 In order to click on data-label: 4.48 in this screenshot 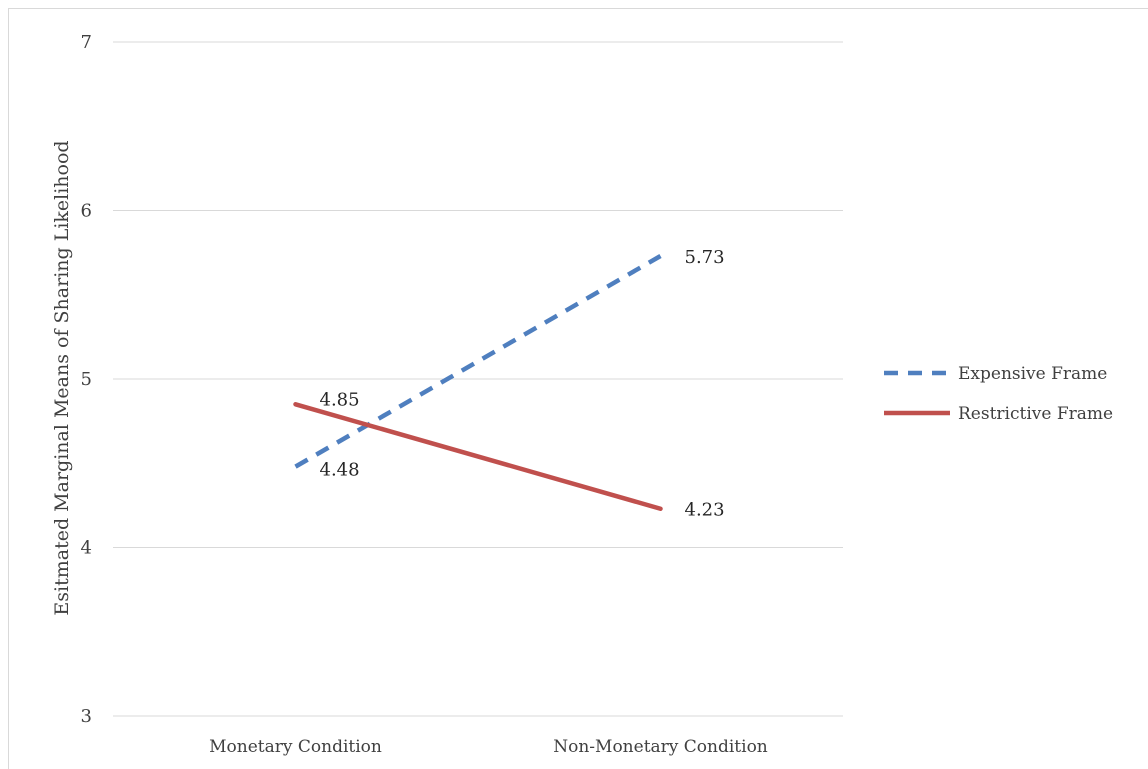, I will do `click(340, 470)`.